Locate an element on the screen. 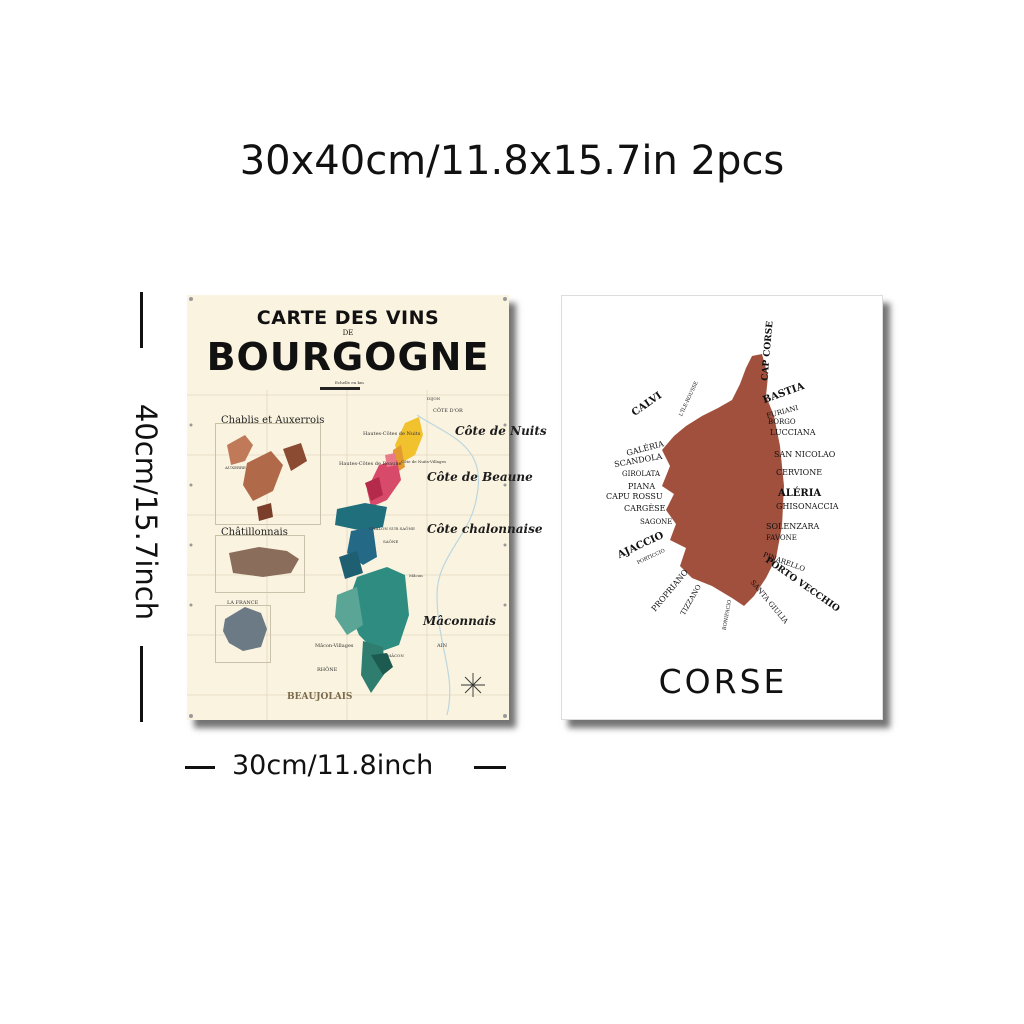 The width and height of the screenshot is (1024, 1024). corse-island-shape is located at coordinates (723, 480).